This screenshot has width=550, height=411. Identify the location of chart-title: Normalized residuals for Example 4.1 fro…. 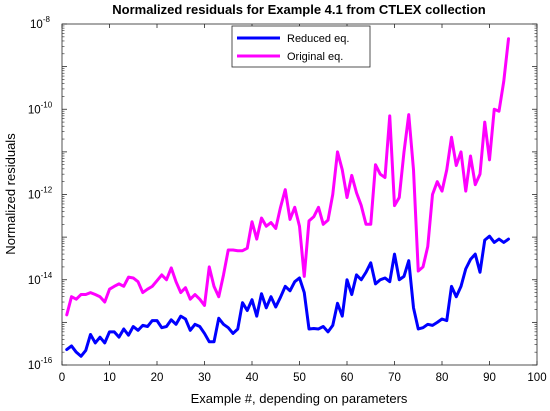
(299, 9).